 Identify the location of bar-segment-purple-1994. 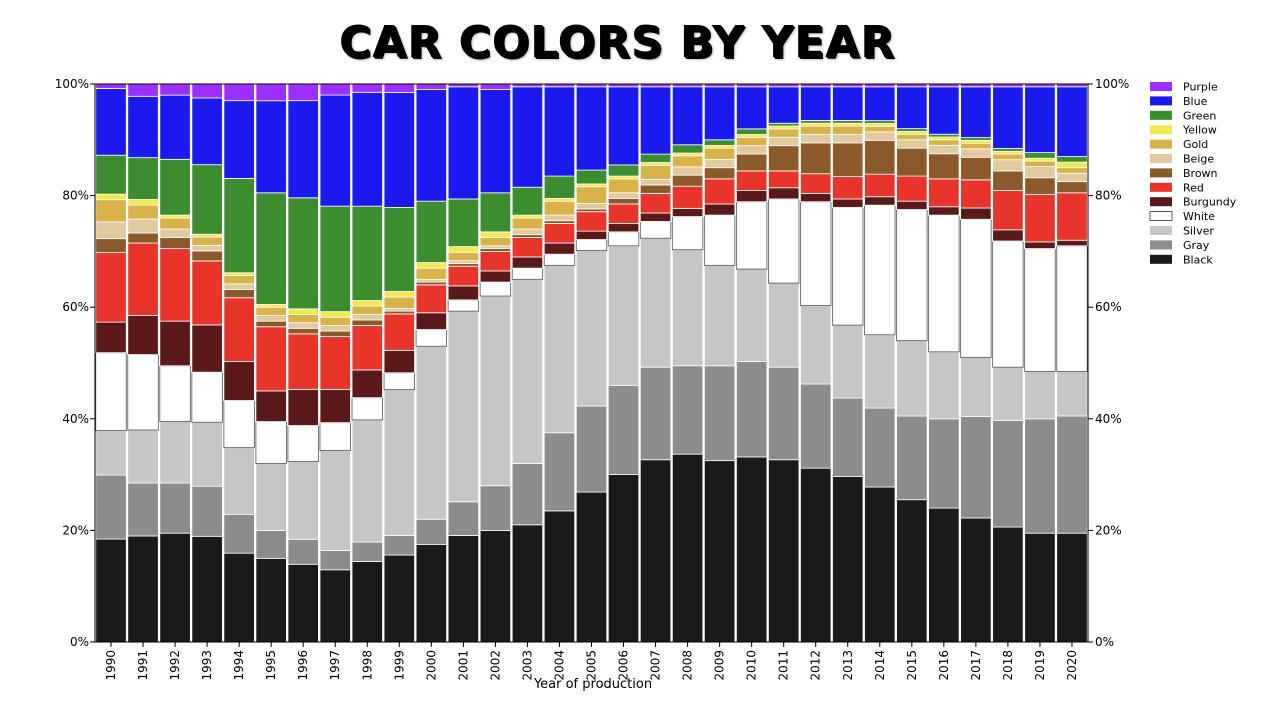
(239, 92).